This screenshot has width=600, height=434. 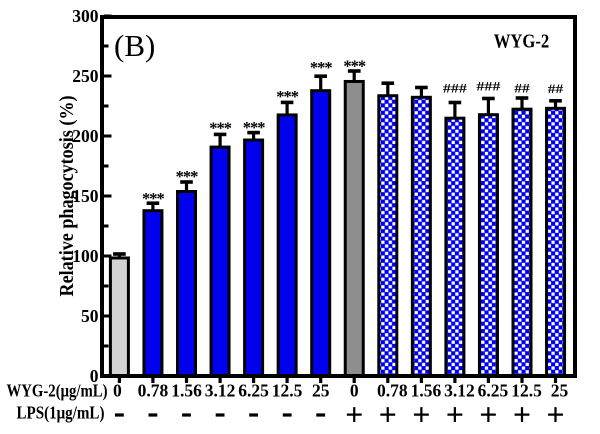 What do you see at coordinates (90, 316) in the screenshot?
I see `svg-text: 50` at bounding box center [90, 316].